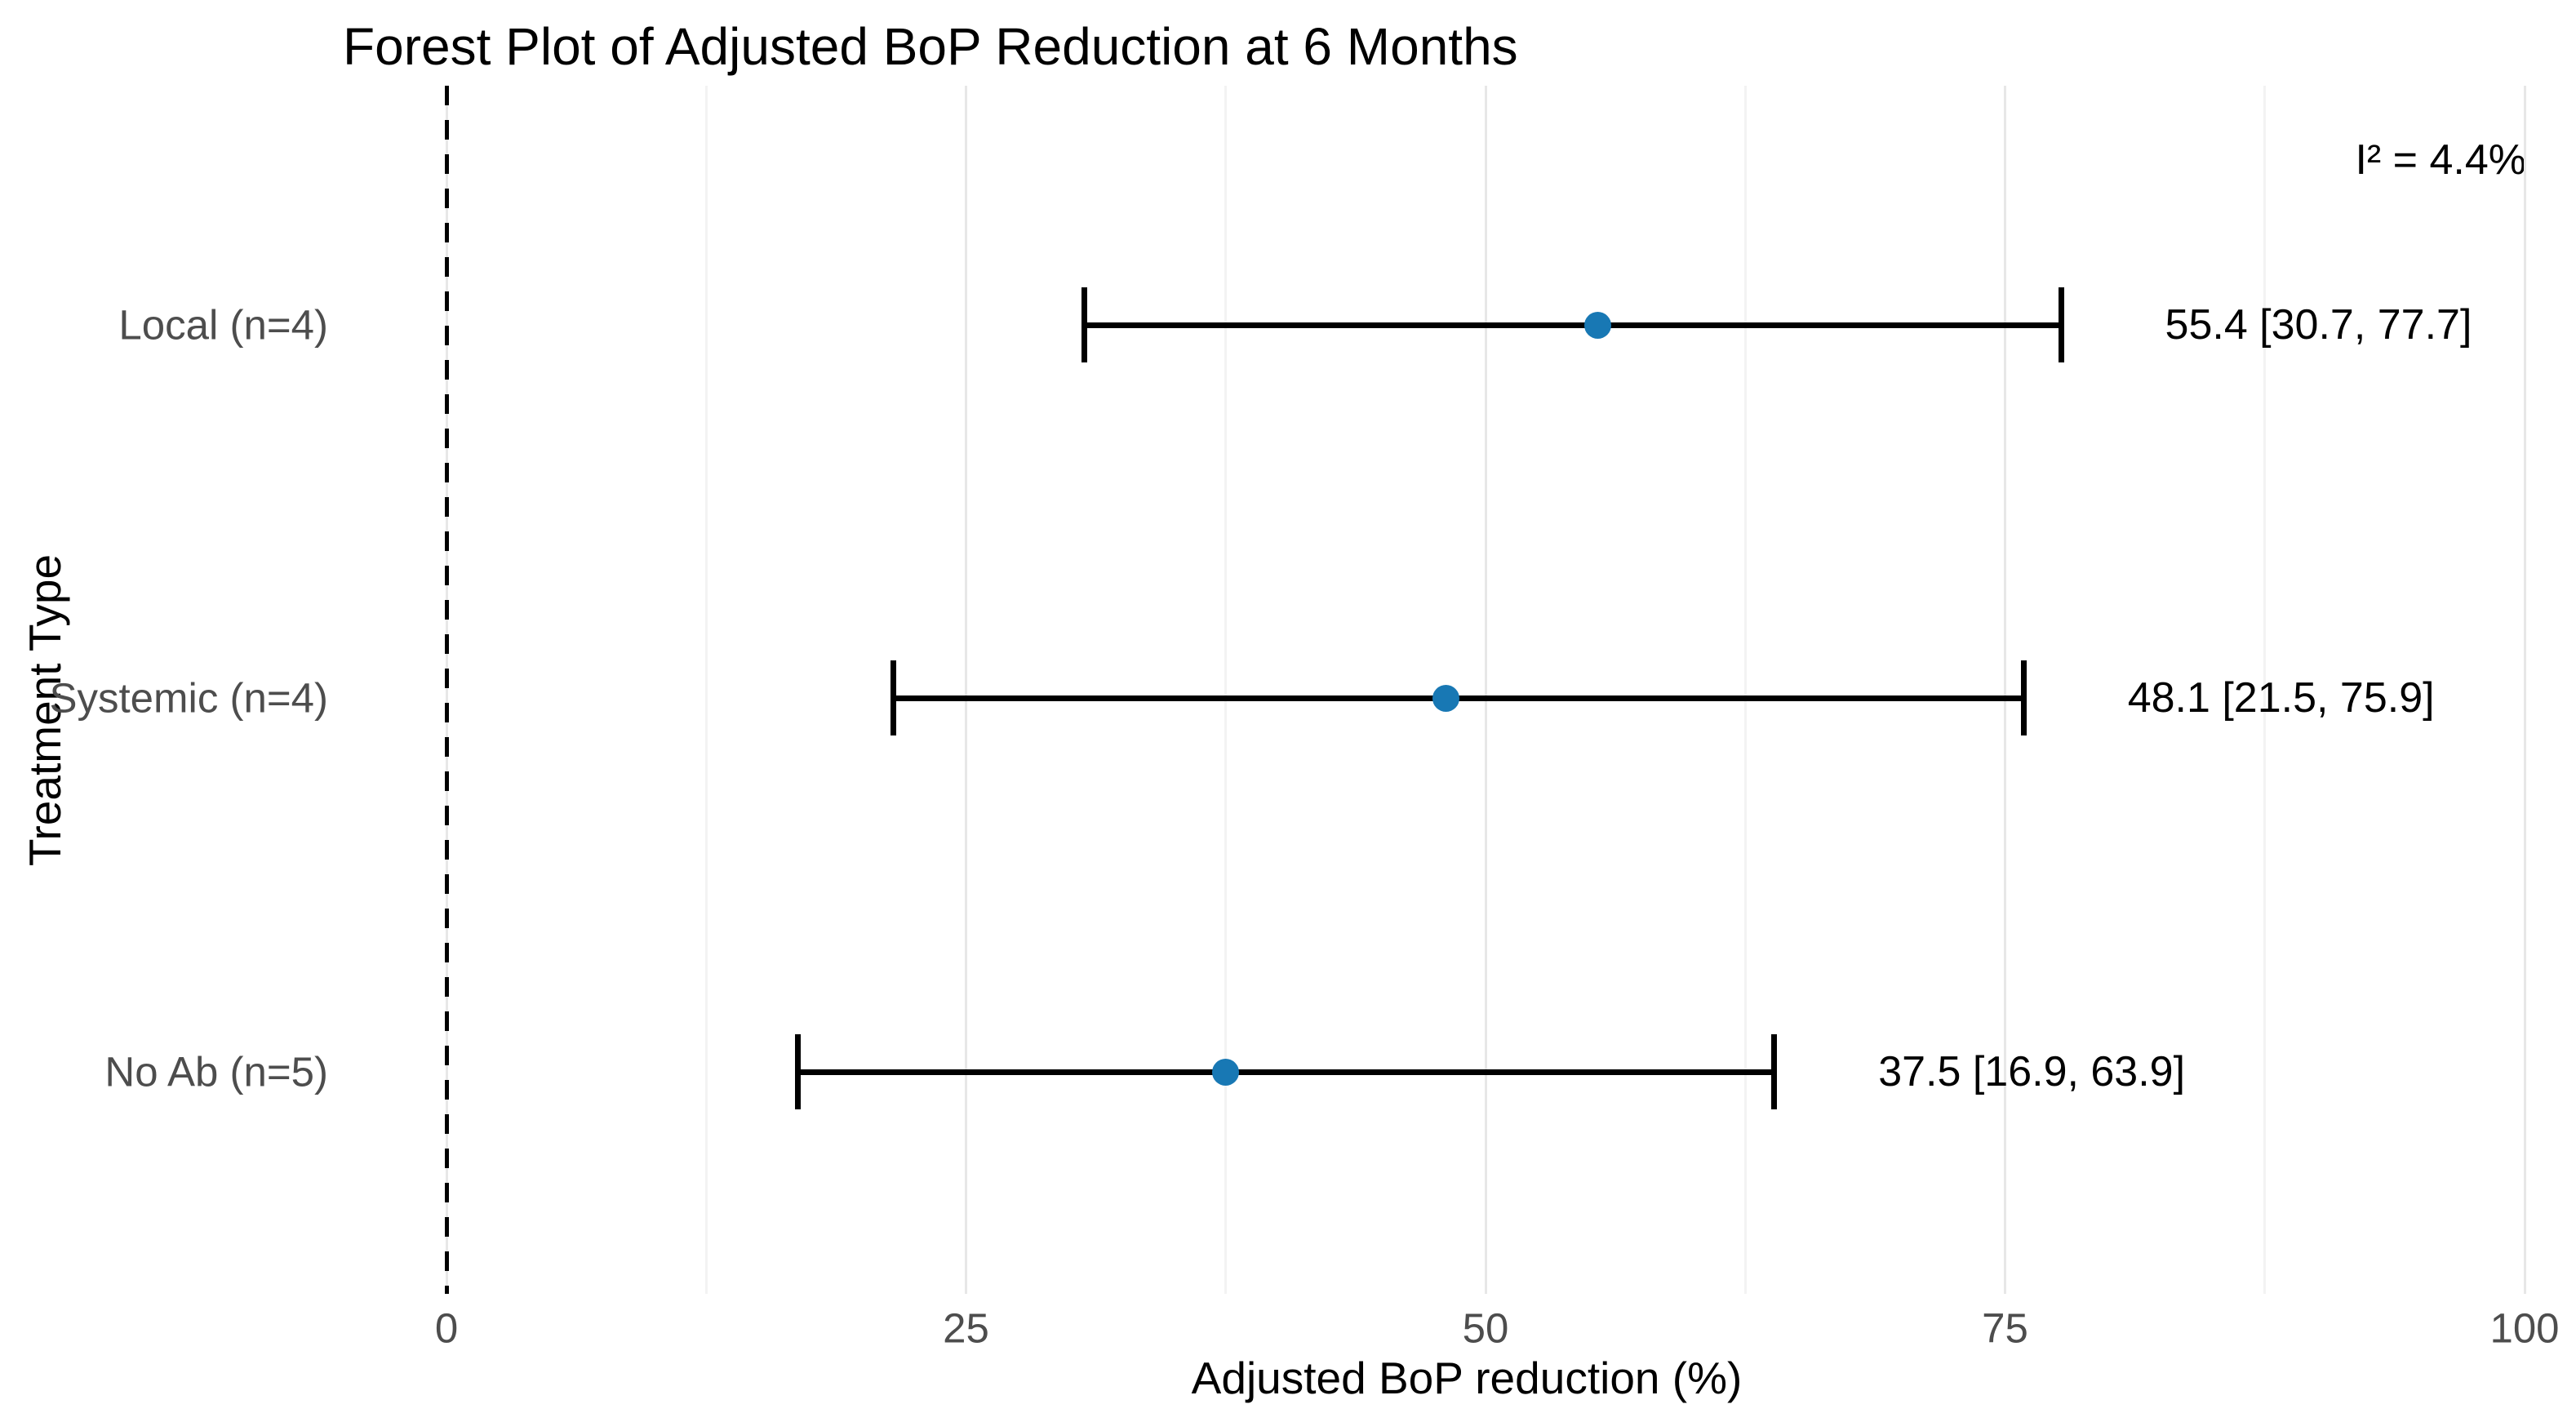 Image resolution: width=2576 pixels, height=1422 pixels. What do you see at coordinates (2524, 1328) in the screenshot?
I see `x-axis-tick-label: 100` at bounding box center [2524, 1328].